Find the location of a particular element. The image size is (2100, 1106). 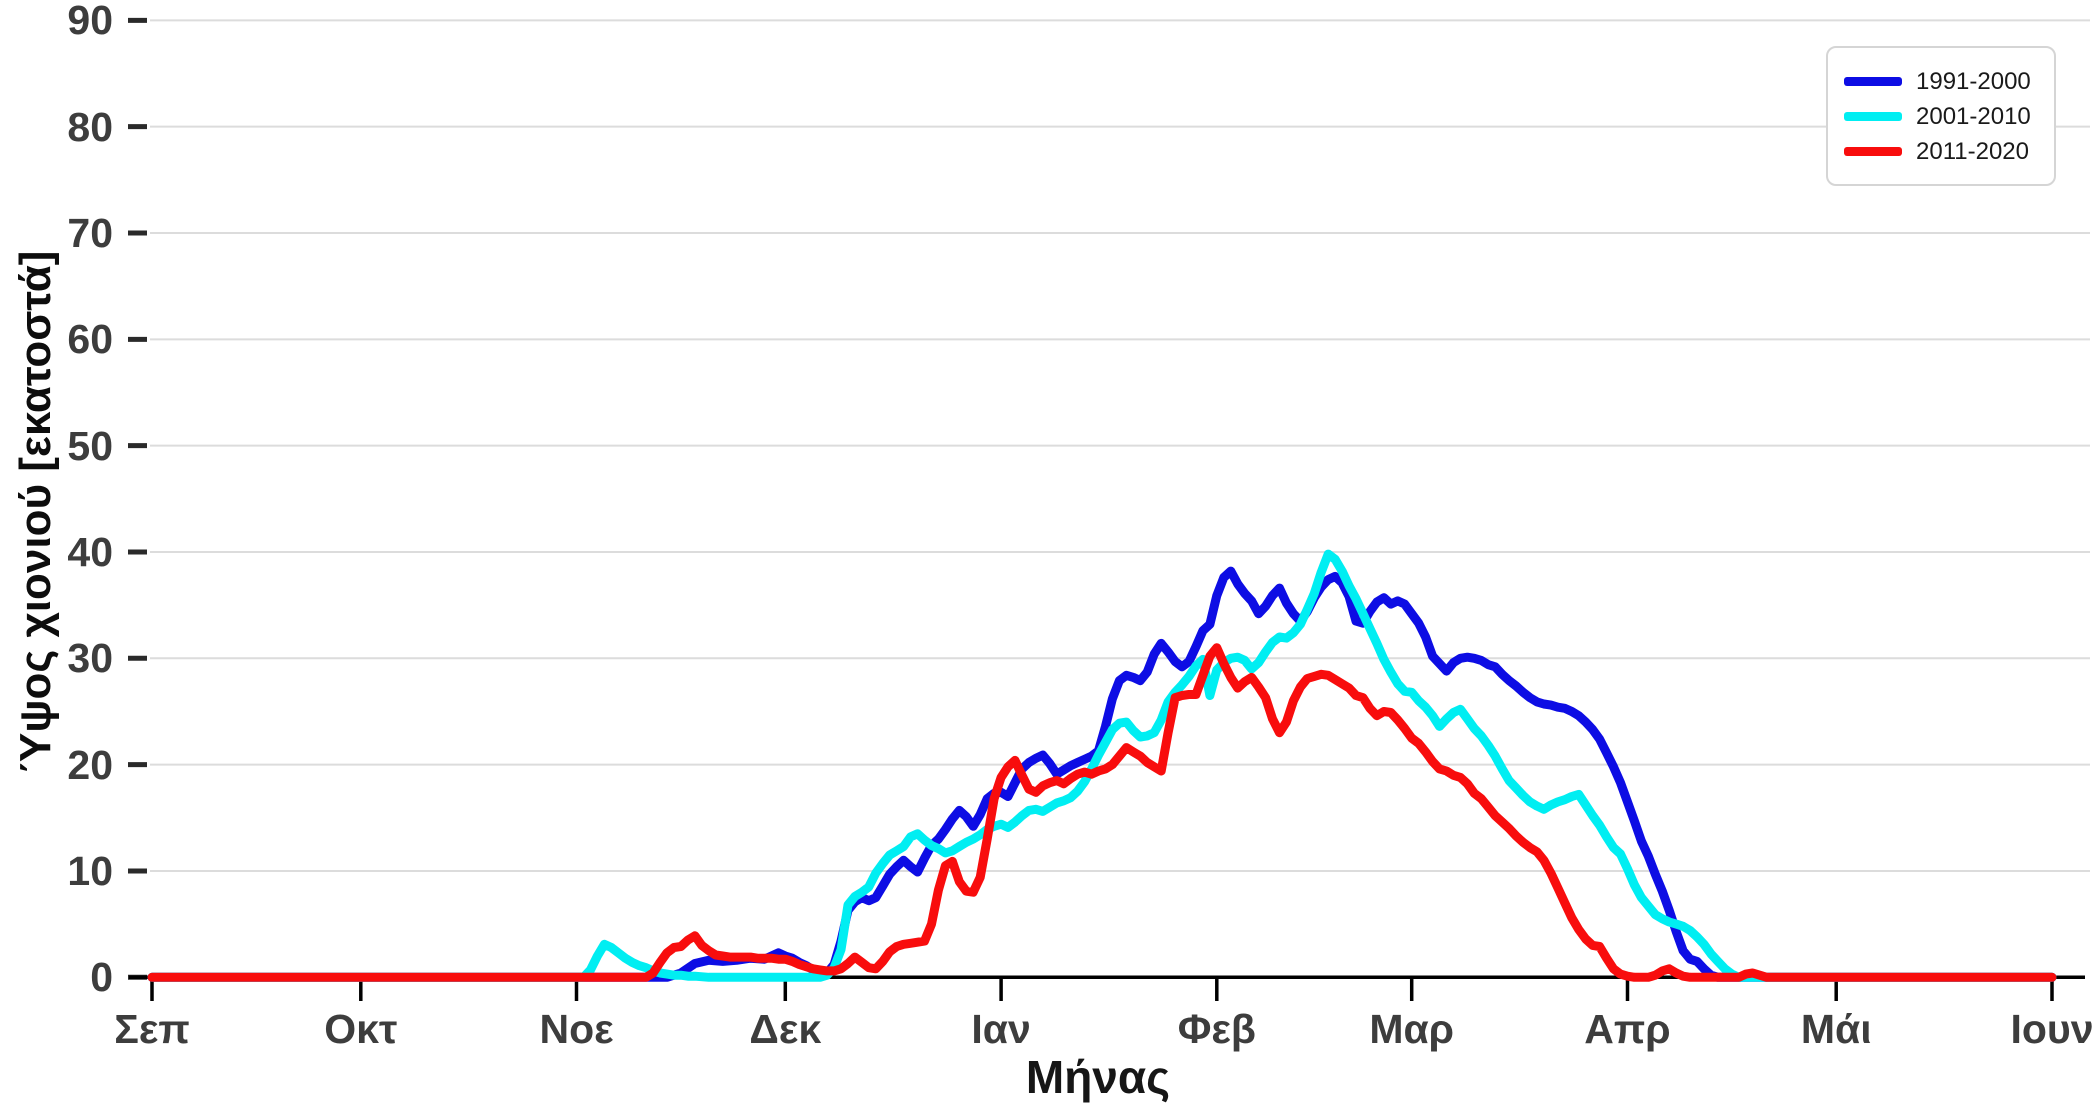

legend-label: 2011-2020 is located at coordinates (1972, 151).